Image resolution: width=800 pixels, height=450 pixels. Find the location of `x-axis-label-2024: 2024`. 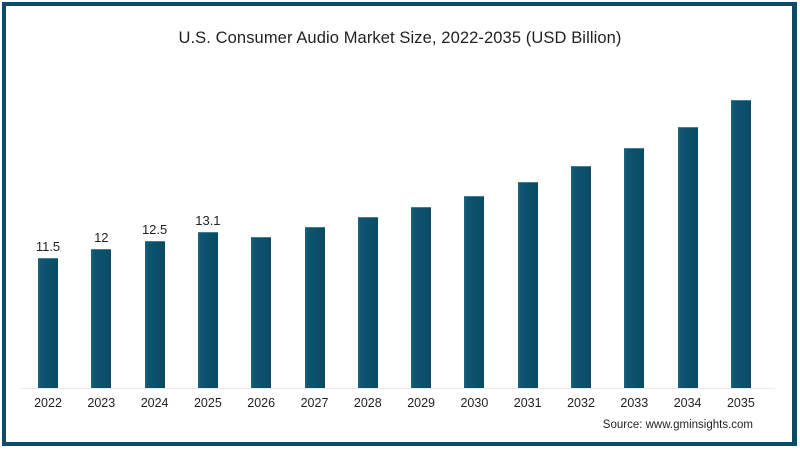

x-axis-label-2024: 2024 is located at coordinates (154, 403).